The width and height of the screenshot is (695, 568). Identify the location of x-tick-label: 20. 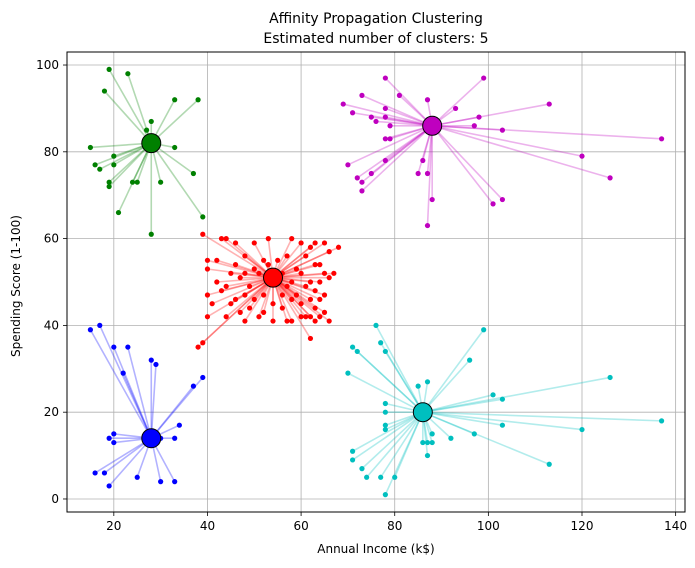
(113, 526).